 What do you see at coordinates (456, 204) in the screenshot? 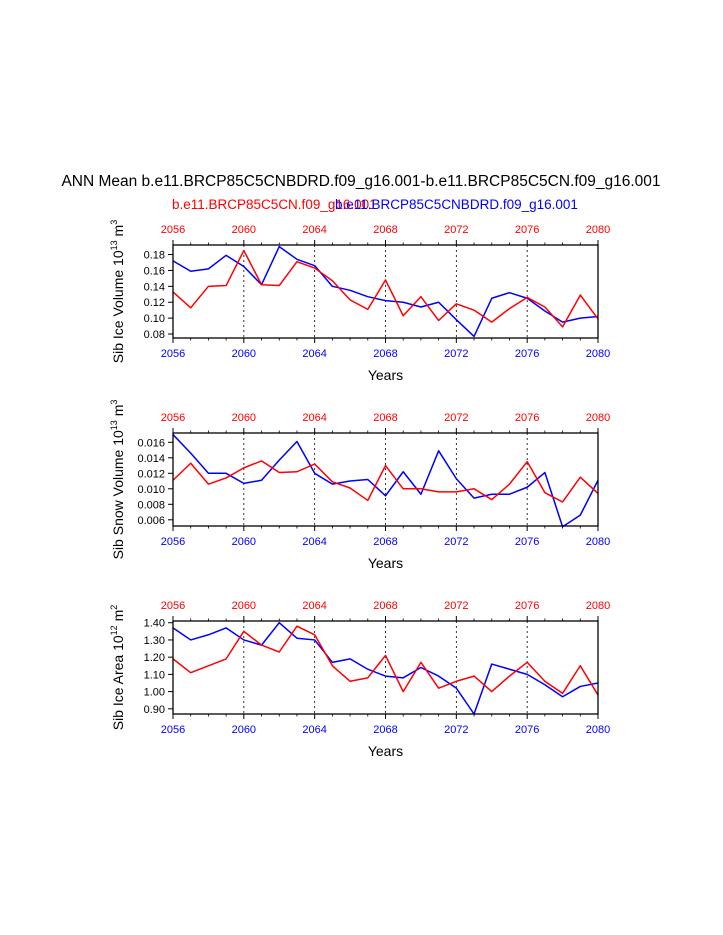
I see `legend-blue-series-label: b.e11.BRCP85C5CNBDRD.f09_g16.001` at bounding box center [456, 204].